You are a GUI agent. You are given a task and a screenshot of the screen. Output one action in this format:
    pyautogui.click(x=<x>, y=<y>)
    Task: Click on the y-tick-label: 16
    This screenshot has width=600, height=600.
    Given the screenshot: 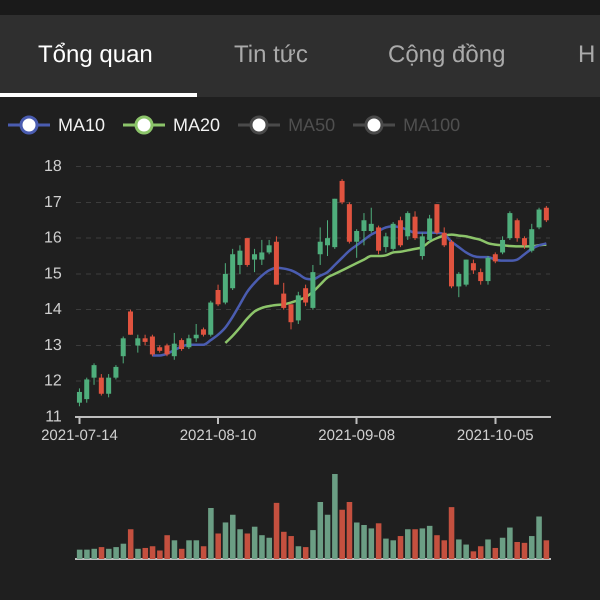 What is the action you would take?
    pyautogui.click(x=53, y=238)
    